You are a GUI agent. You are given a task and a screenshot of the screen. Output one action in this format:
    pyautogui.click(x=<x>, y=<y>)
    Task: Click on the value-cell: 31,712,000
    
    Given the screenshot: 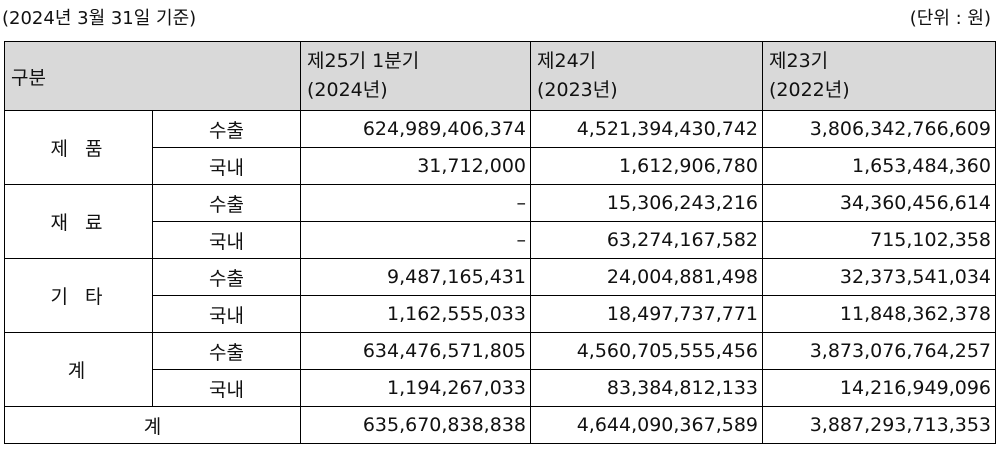 What is the action you would take?
    pyautogui.click(x=415, y=166)
    